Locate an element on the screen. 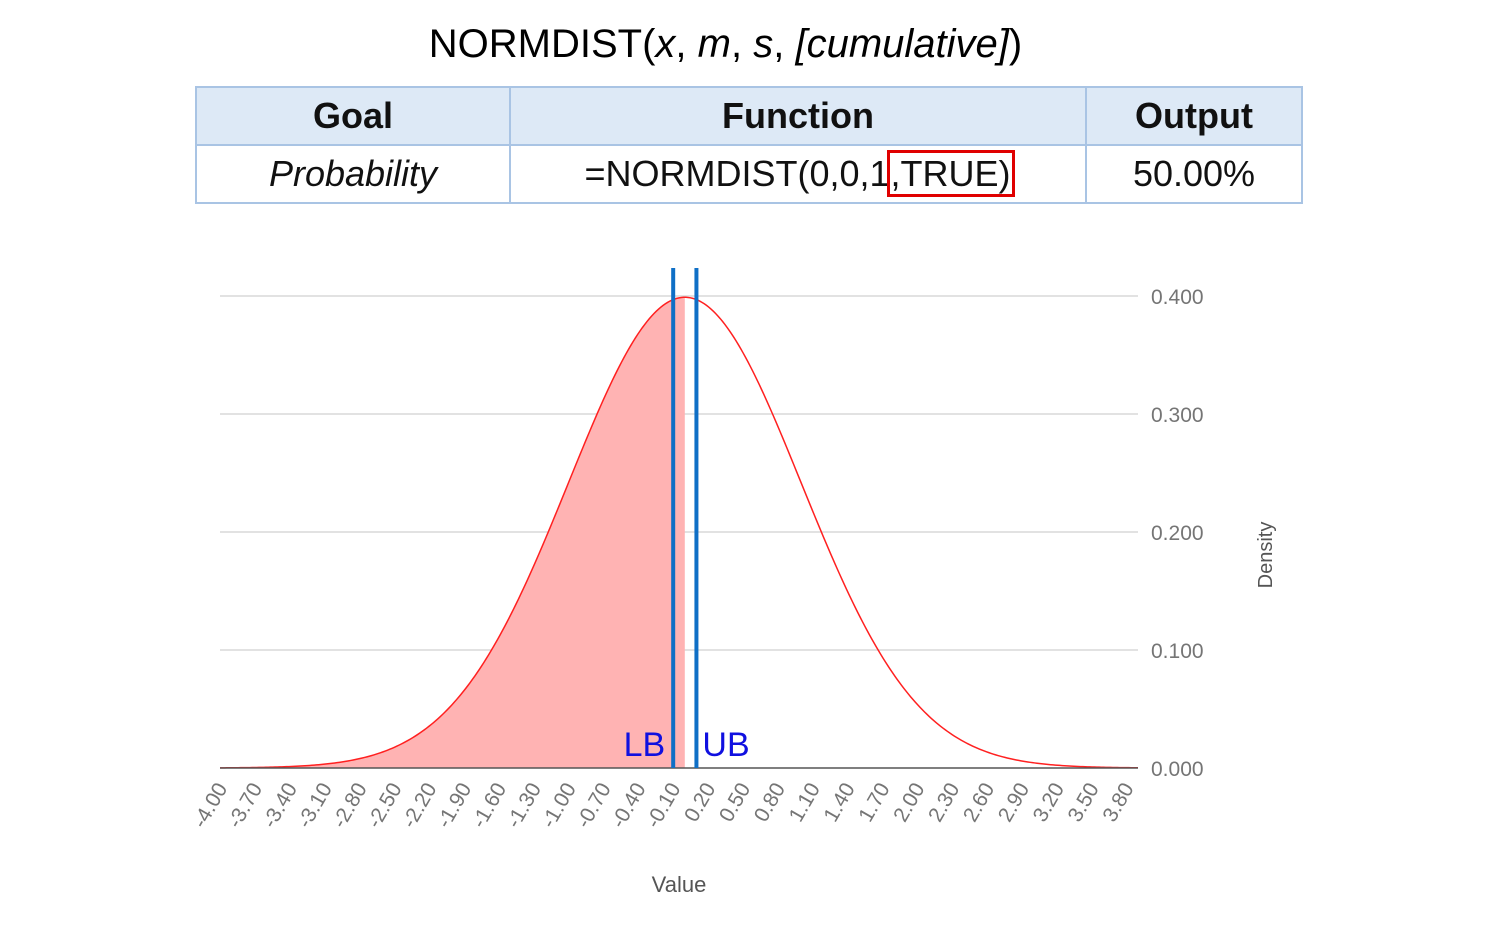  title-arg-m: m is located at coordinates (714, 44).